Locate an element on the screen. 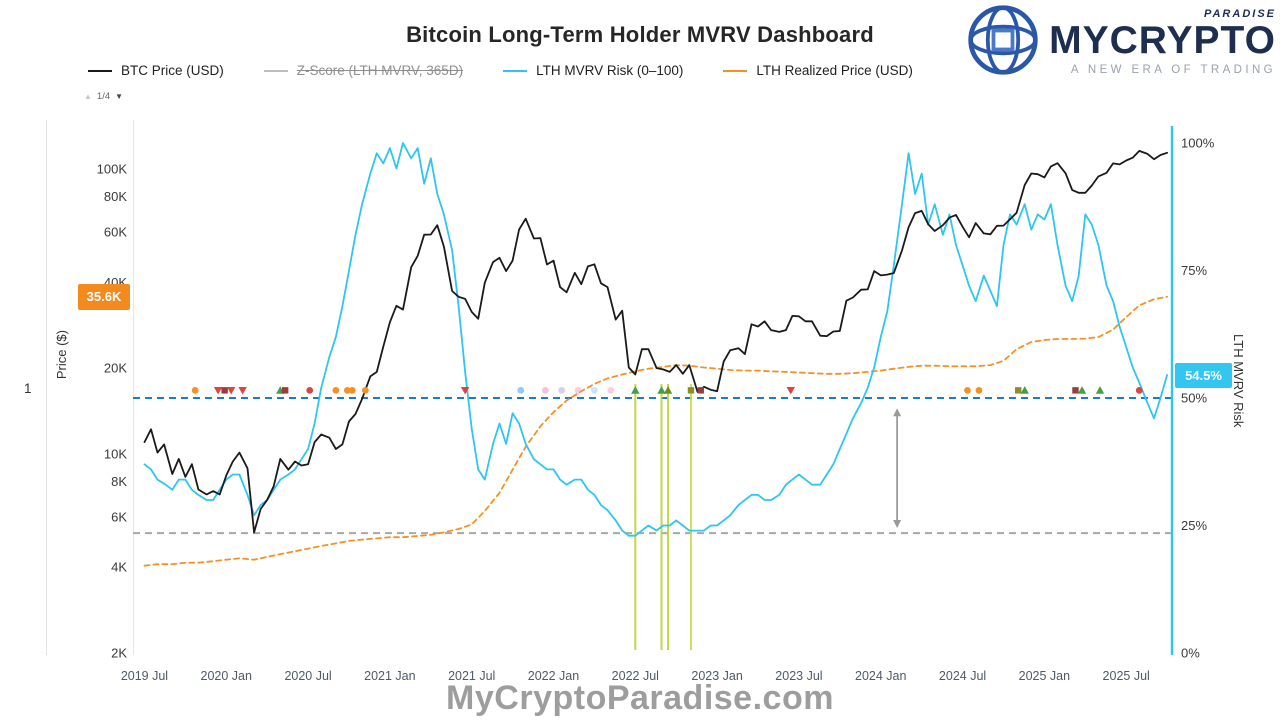  logo-tagline: A NEW ERA OF TRADING is located at coordinates (1173, 69).